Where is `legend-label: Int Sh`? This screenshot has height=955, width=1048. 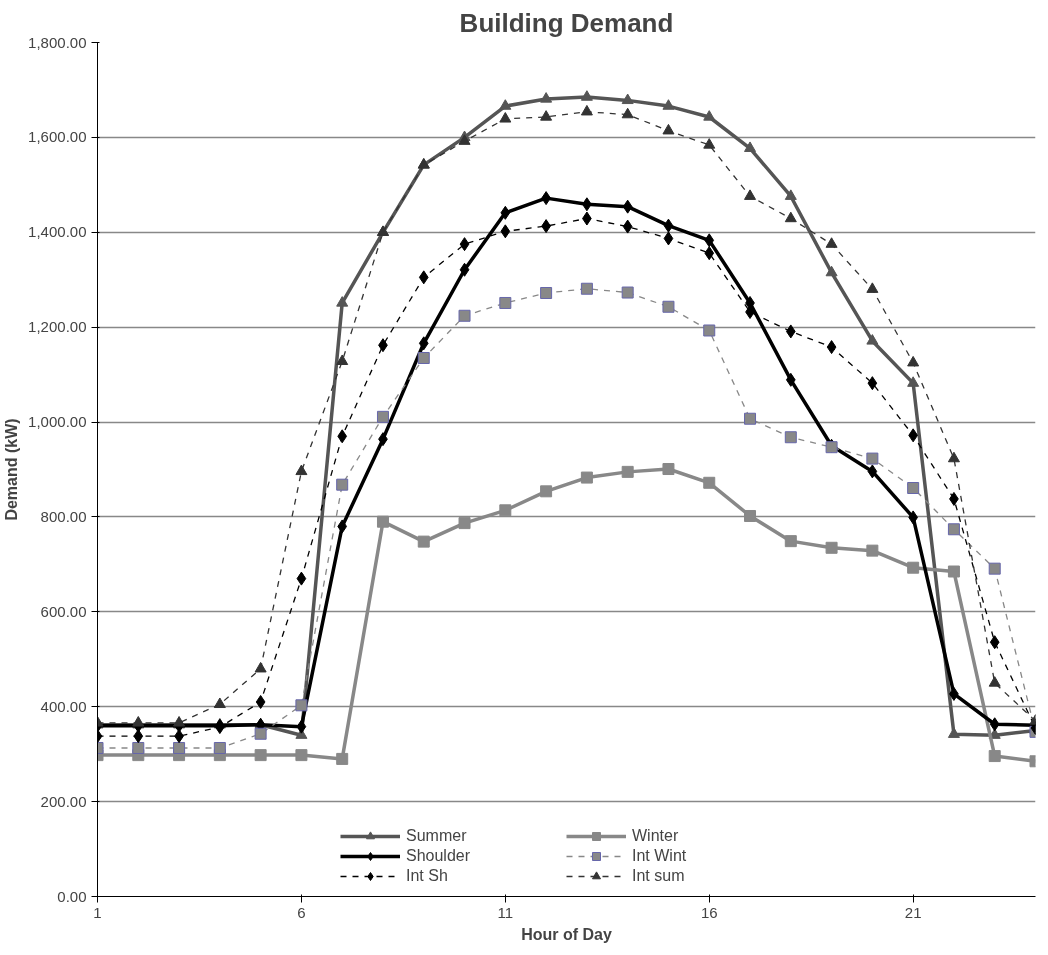 legend-label: Int Sh is located at coordinates (427, 876).